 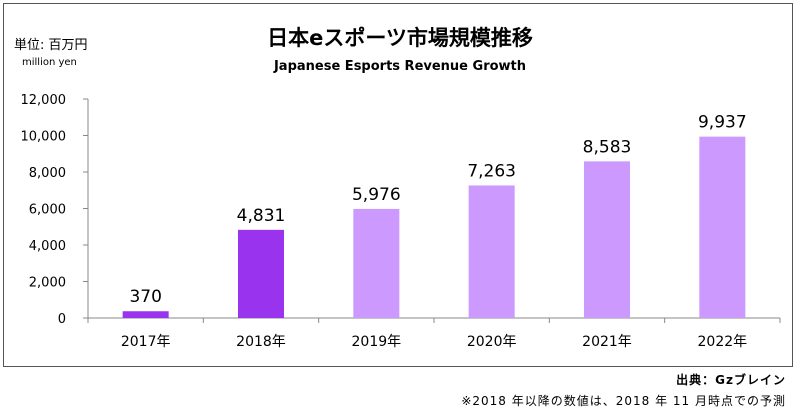 What do you see at coordinates (261, 342) in the screenshot?
I see `x-tick-label: 2018年` at bounding box center [261, 342].